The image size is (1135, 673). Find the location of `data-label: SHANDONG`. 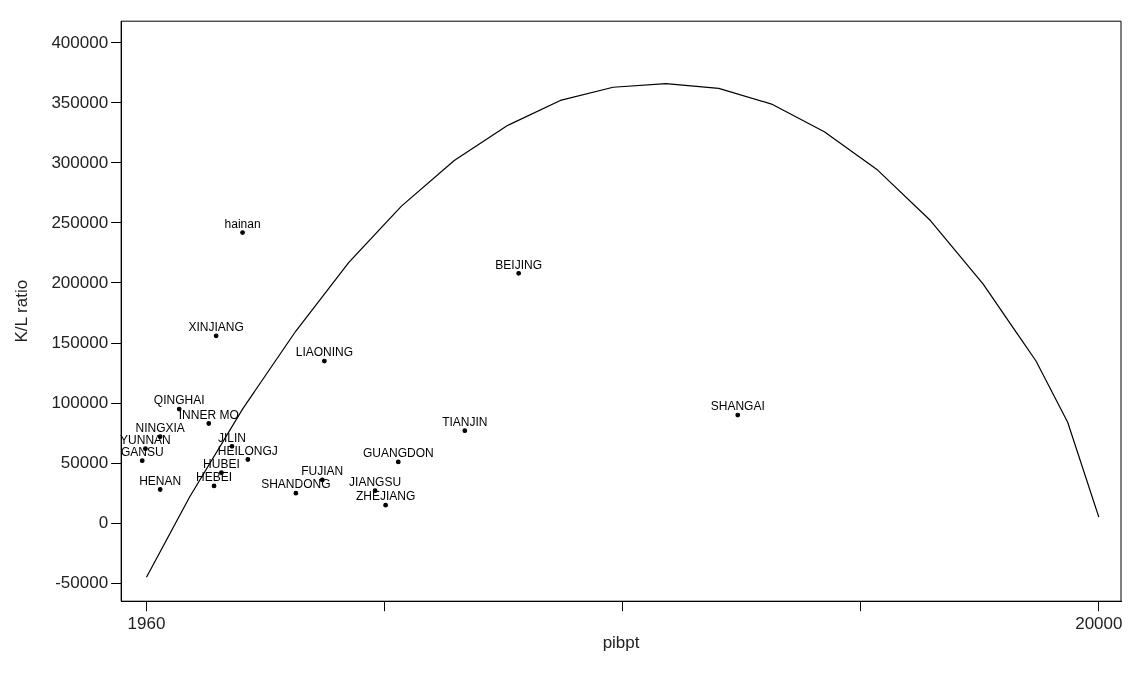

data-label: SHANDONG is located at coordinates (296, 484).